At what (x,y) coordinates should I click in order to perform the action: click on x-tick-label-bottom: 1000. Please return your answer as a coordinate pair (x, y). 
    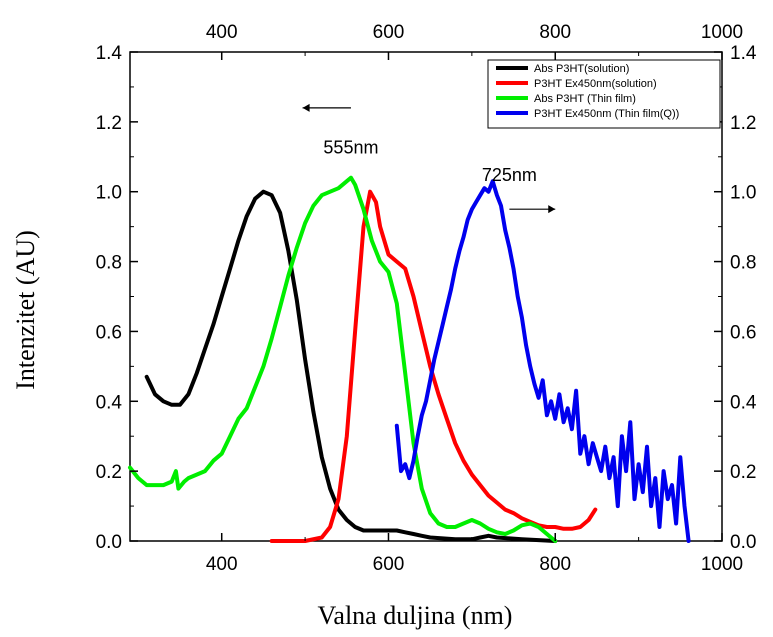
    Looking at the image, I should click on (722, 564).